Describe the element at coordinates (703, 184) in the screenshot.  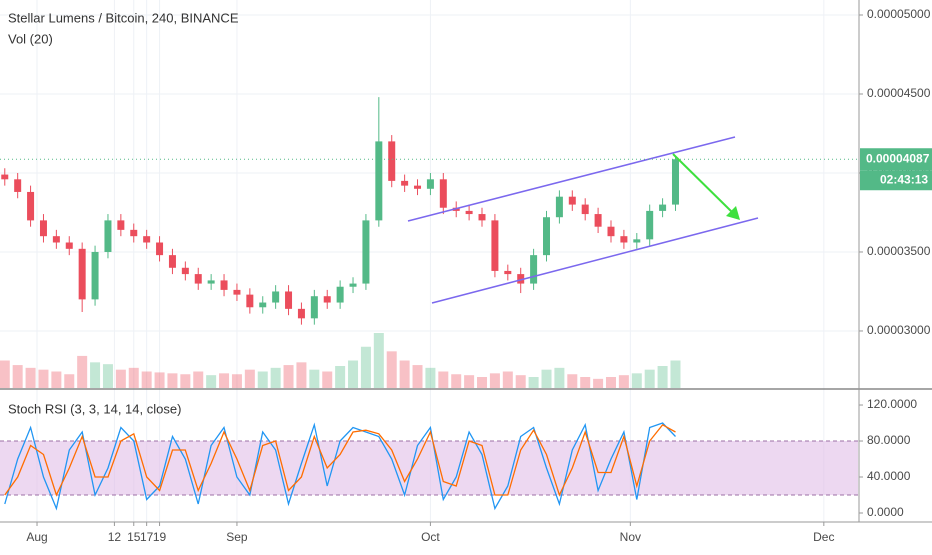
I see `arrow-line` at that location.